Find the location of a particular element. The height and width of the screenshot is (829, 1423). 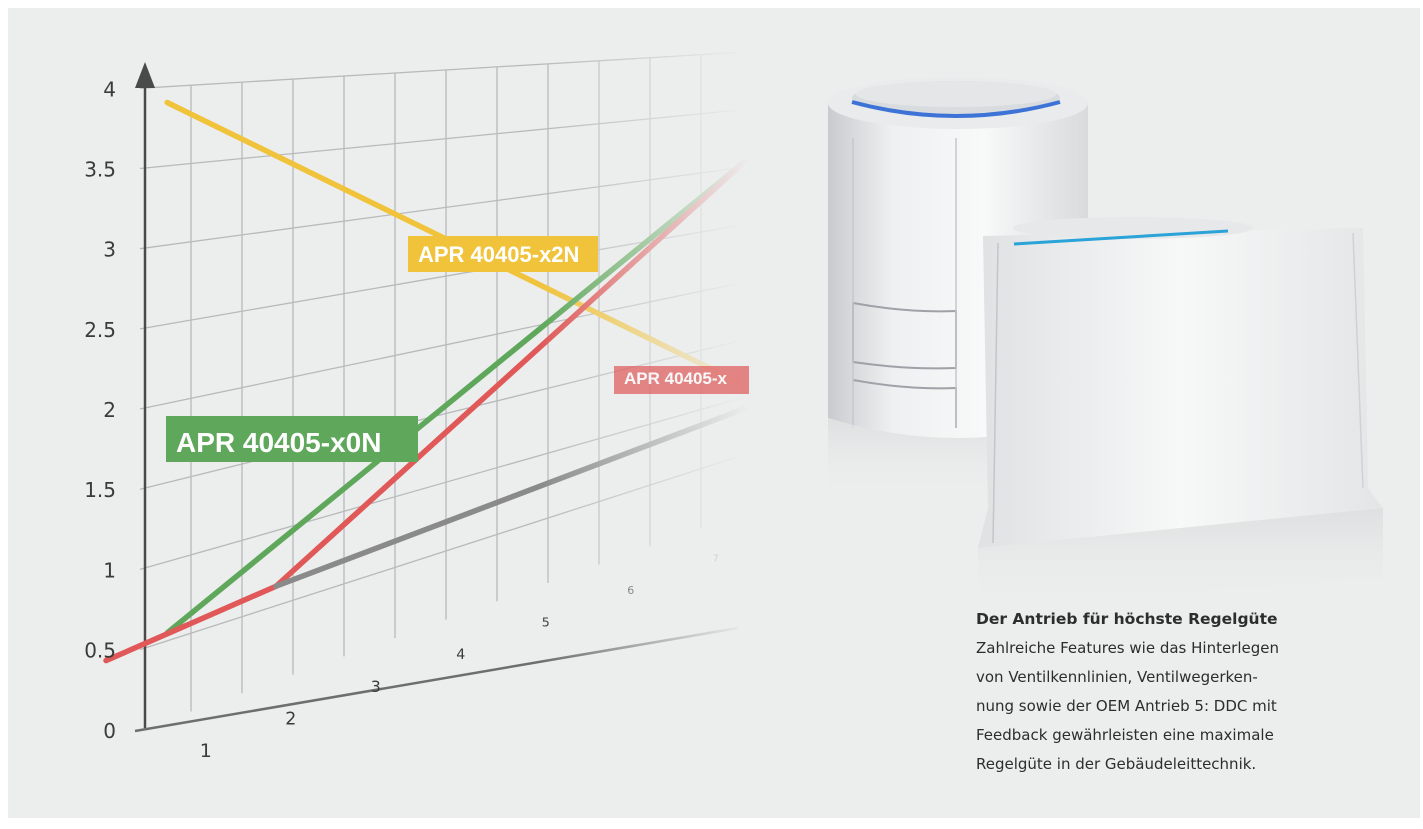

caption-line: Feedback gewährleisten eine maximale is located at coordinates (1125, 735).